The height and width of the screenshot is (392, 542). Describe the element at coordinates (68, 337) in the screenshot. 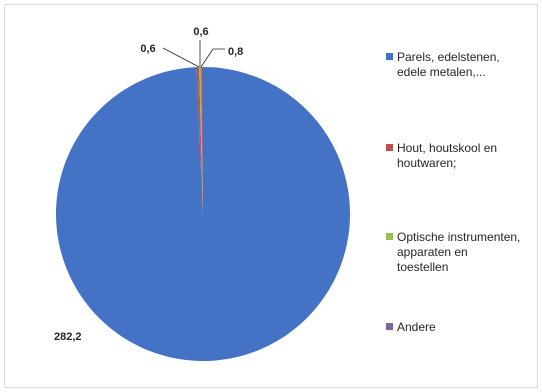

I see `data-label-1: 282,2` at that location.